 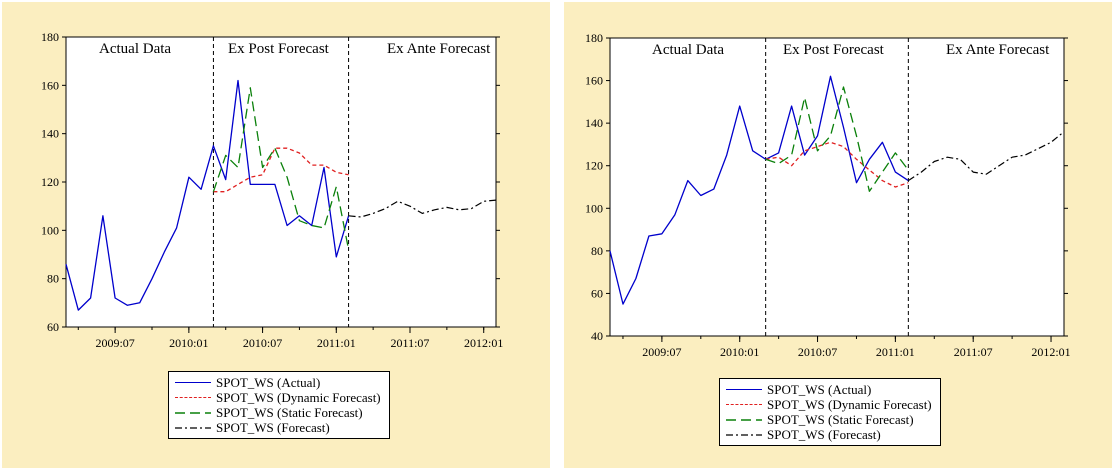 What do you see at coordinates (597, 336) in the screenshot?
I see `y-tick-label: 40` at bounding box center [597, 336].